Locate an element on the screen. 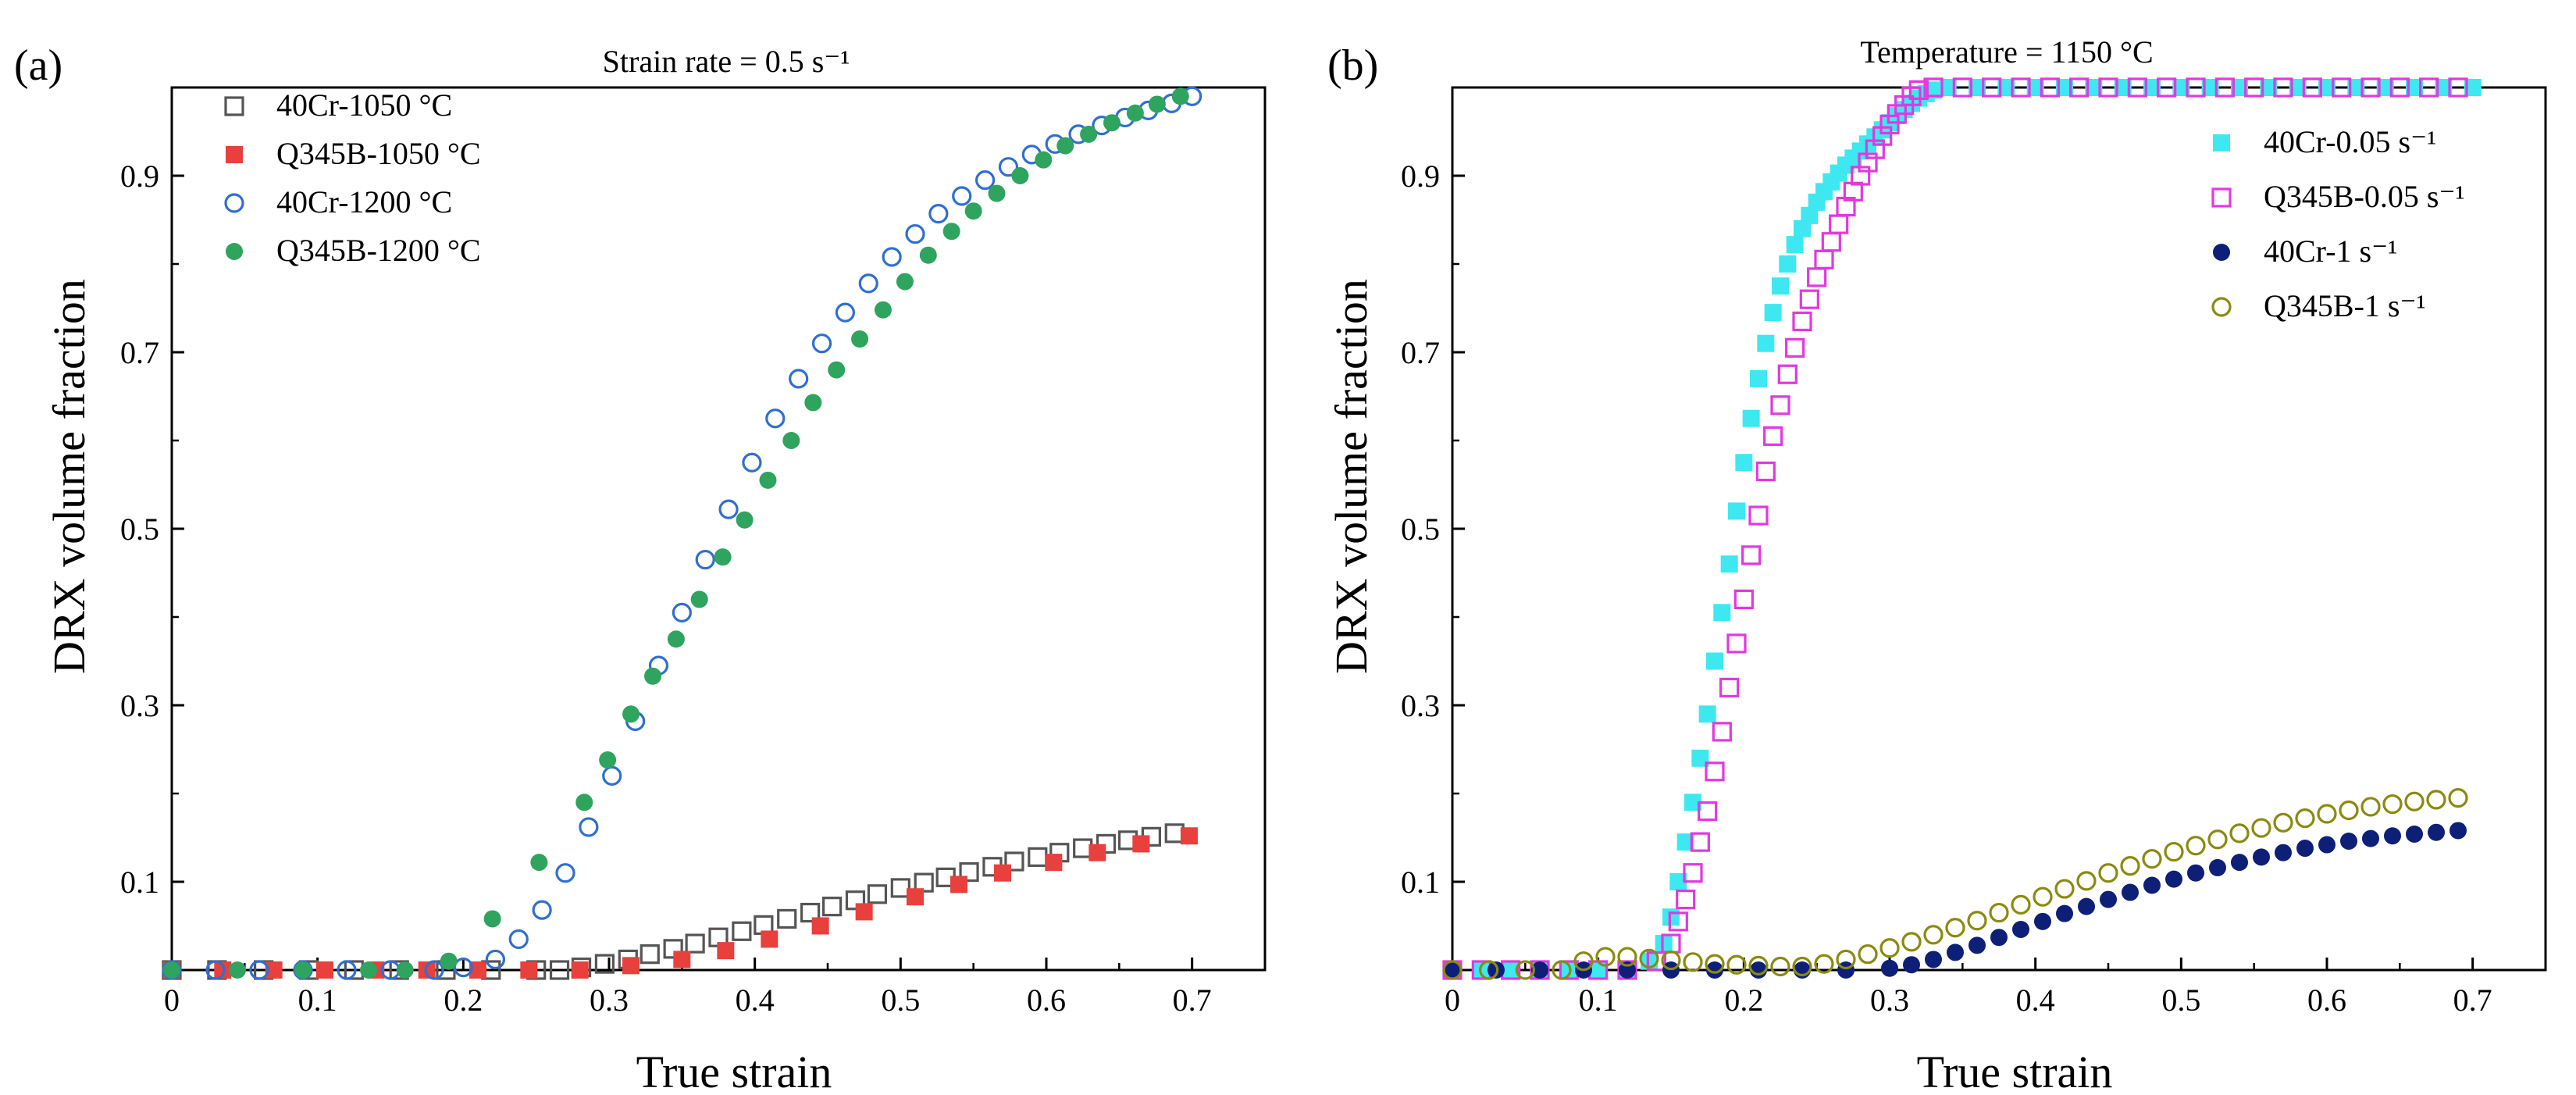 This screenshot has height=1095, width=2576. x-tick-label: 0 is located at coordinates (1452, 1000).